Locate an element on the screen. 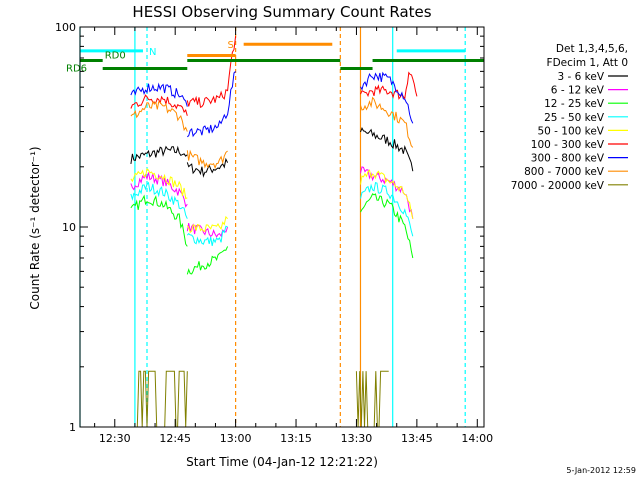 Image resolution: width=640 pixels, height=480 pixels. y-tick-label: 10 is located at coordinates (69, 227).